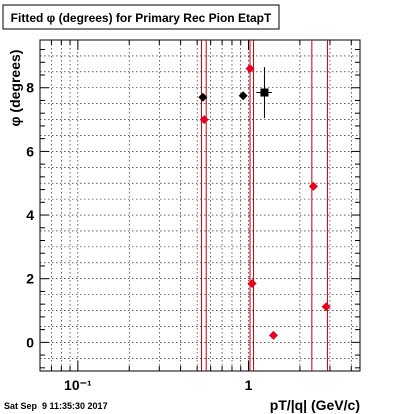  I want to click on title-box, so click(141, 17).